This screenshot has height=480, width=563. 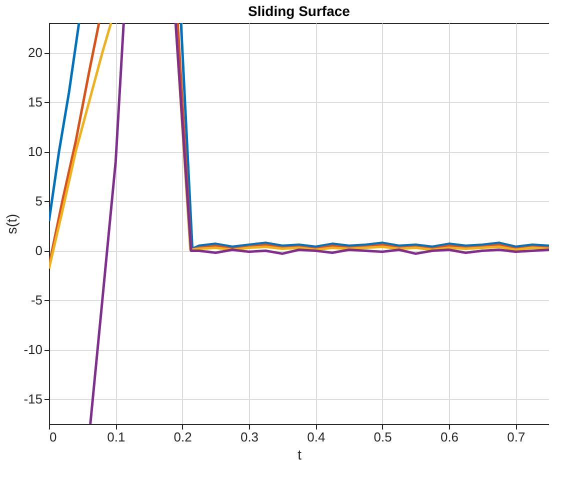 I want to click on y-tick-label: 20, so click(x=35, y=52).